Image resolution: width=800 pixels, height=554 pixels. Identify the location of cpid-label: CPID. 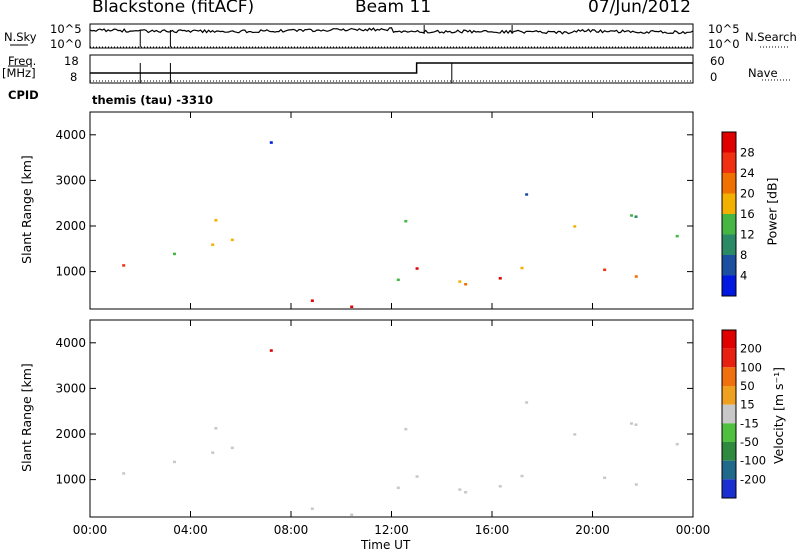
(23, 95).